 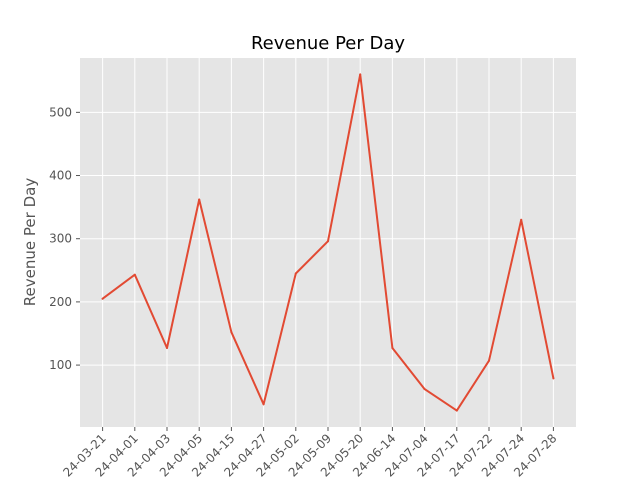 What do you see at coordinates (60, 365) in the screenshot?
I see `y-tick-label: 100` at bounding box center [60, 365].